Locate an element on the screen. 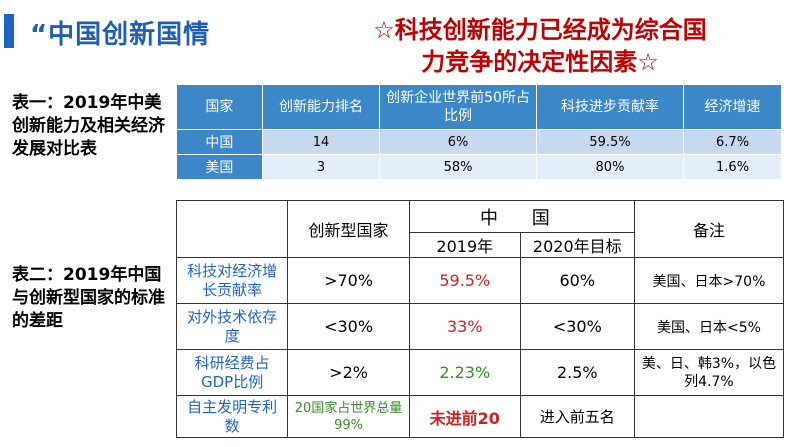  table-cell: 80% is located at coordinates (610, 167).